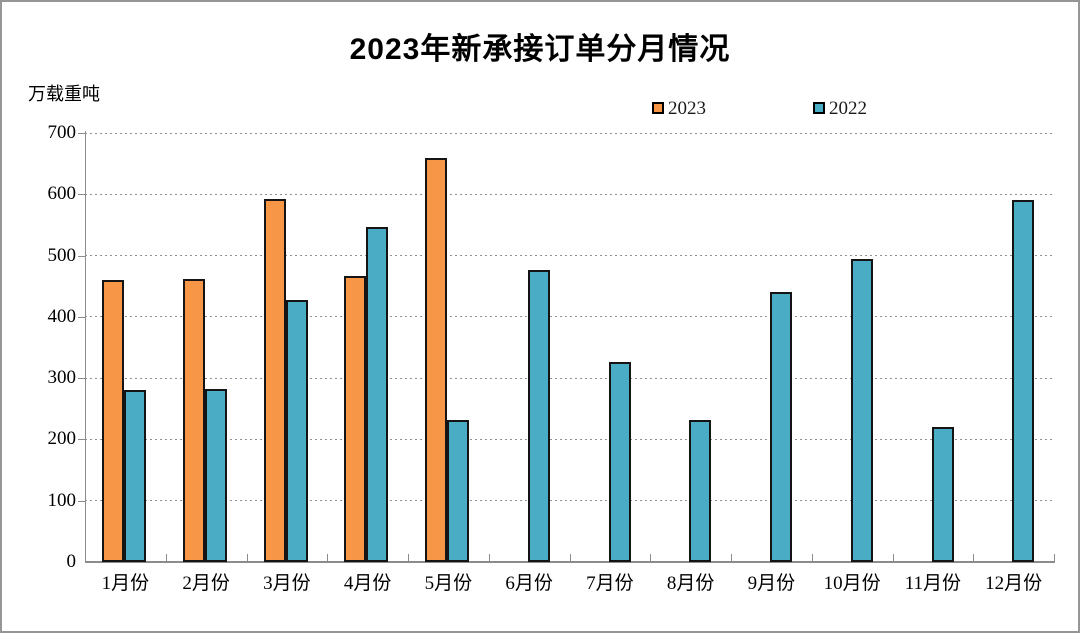  What do you see at coordinates (215, 475) in the screenshot?
I see `bar-2022-m2` at bounding box center [215, 475].